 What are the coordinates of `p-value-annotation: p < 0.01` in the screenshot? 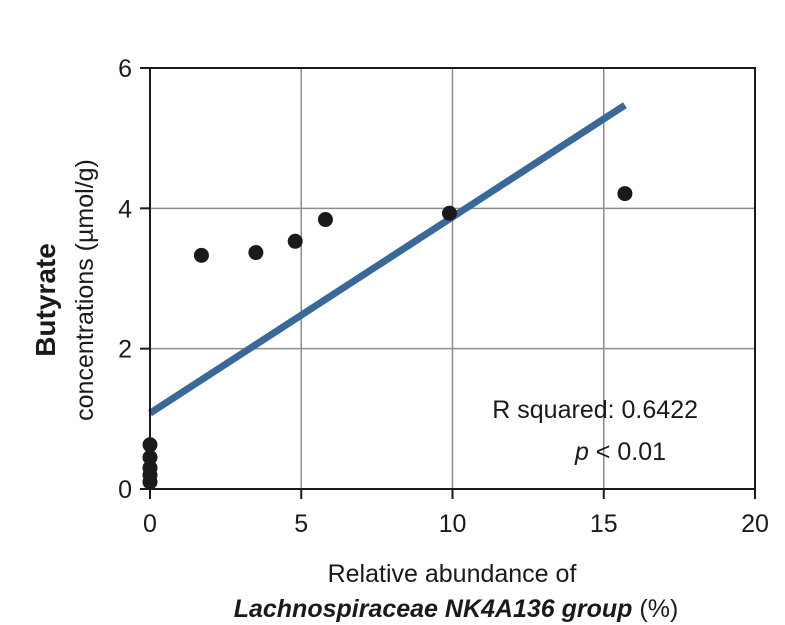 It's located at (620, 452).